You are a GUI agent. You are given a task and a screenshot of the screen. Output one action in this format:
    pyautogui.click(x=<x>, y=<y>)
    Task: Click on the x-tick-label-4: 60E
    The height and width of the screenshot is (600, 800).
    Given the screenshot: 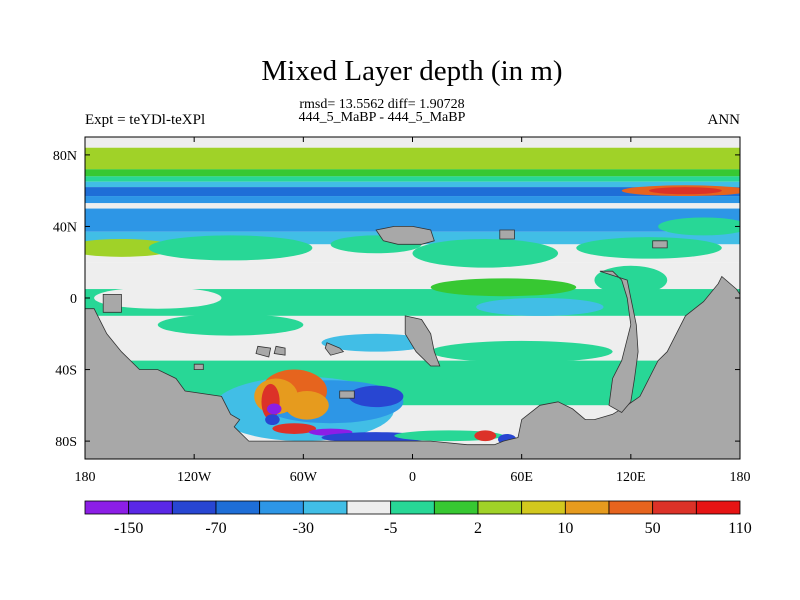 What is the action you would take?
    pyautogui.click(x=521, y=477)
    